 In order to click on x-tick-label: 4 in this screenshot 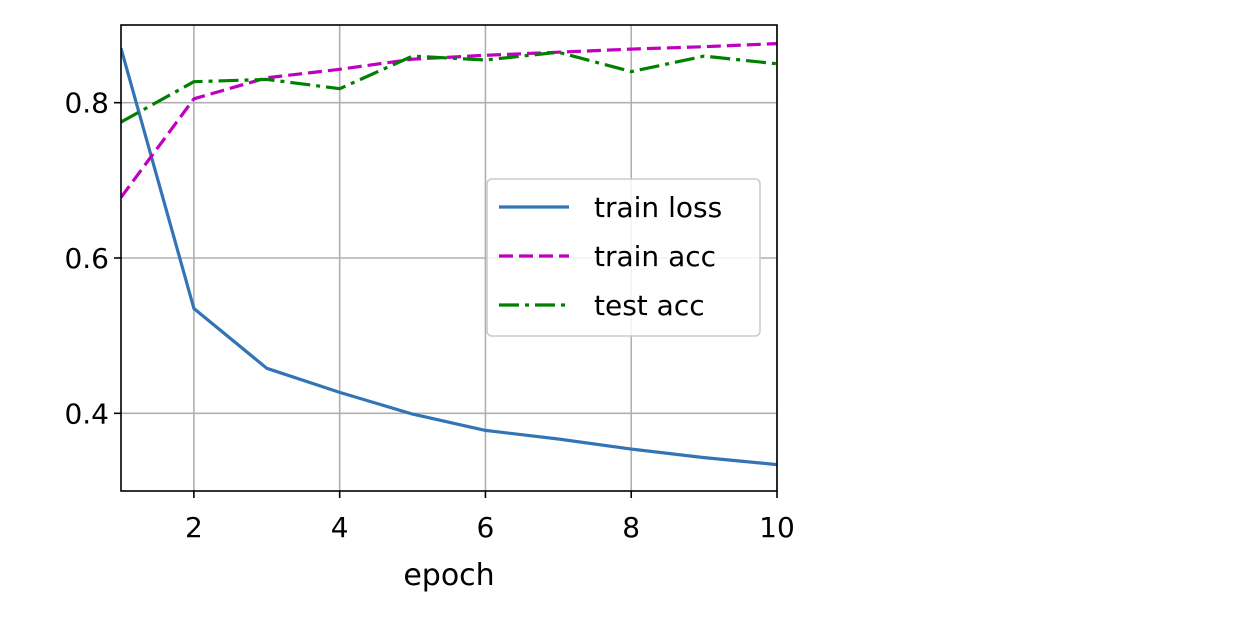, I will do `click(340, 527)`.